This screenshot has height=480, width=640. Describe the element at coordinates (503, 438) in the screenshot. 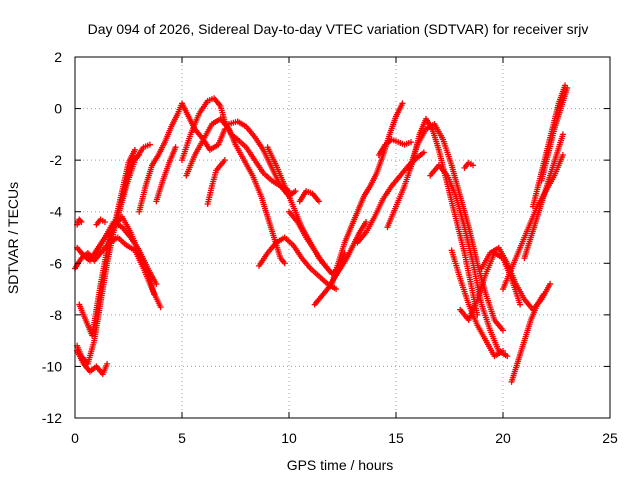

I see `x-tick-label: 20` at that location.